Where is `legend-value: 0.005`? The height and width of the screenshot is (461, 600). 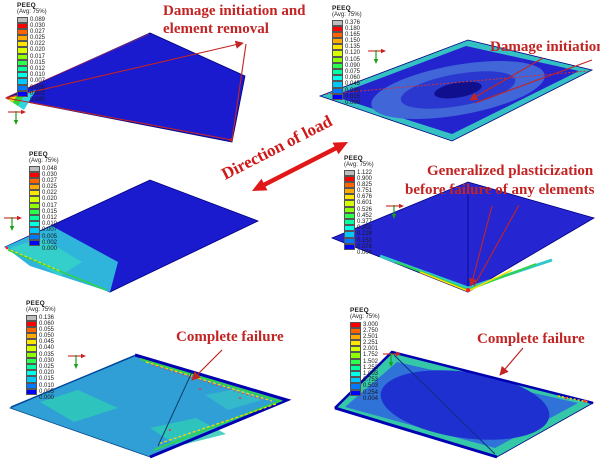 legend-value: 0.005 is located at coordinates (50, 236).